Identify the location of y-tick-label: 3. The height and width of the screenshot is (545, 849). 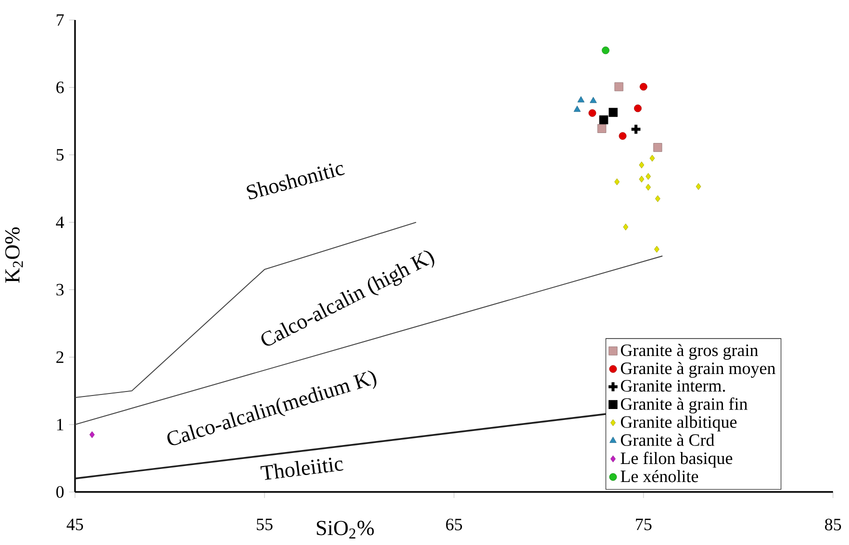
(60, 290).